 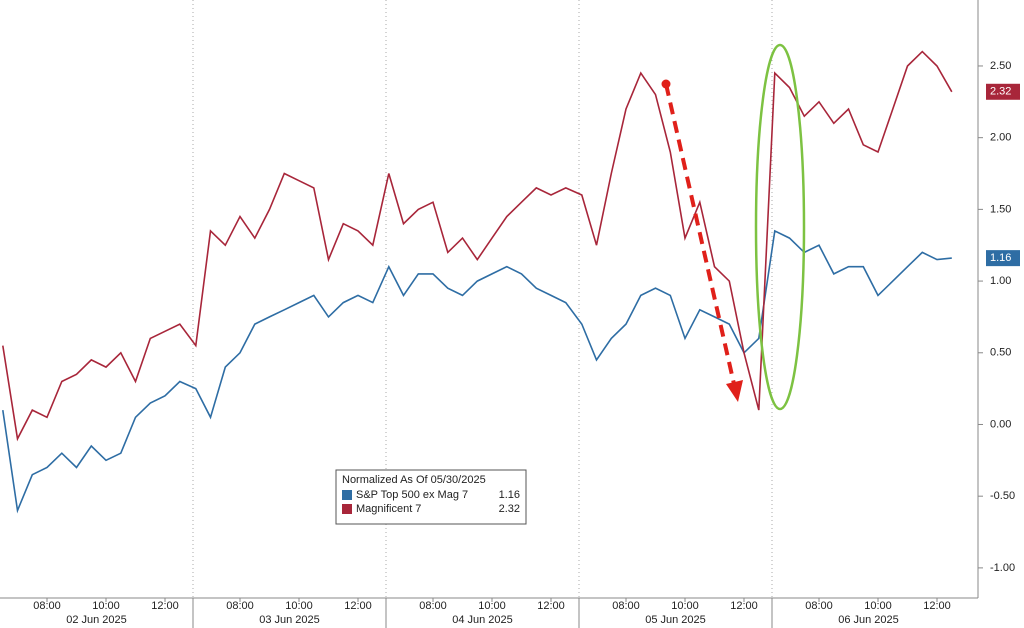 I want to click on day-label: 04 Jun 2025, so click(x=482, y=620).